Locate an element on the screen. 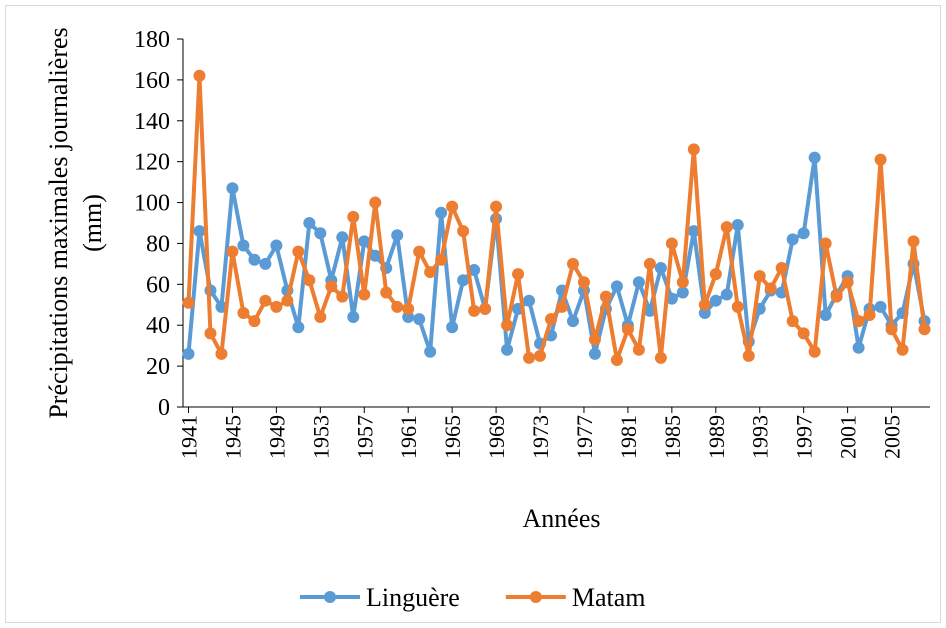  y-tick-label: 0 is located at coordinates (164, 408).